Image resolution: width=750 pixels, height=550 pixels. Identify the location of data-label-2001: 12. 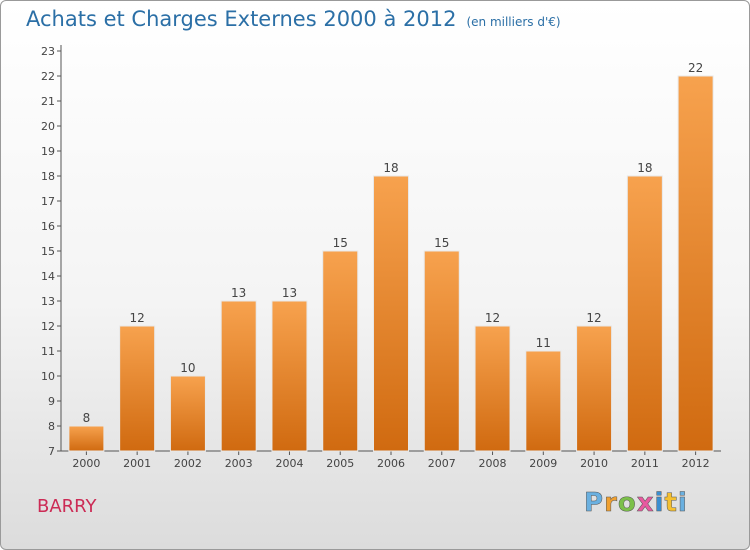
(137, 318).